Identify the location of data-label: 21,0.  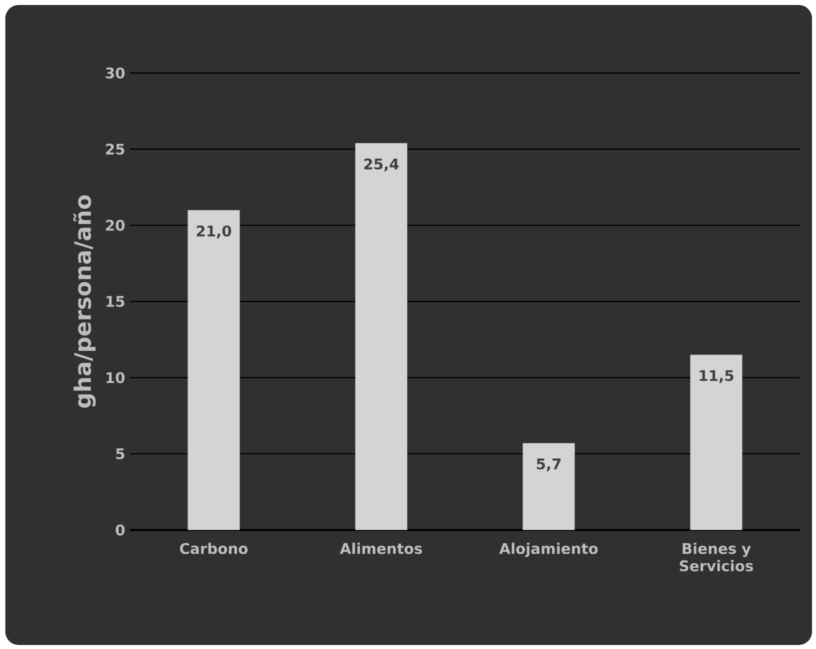
(214, 231).